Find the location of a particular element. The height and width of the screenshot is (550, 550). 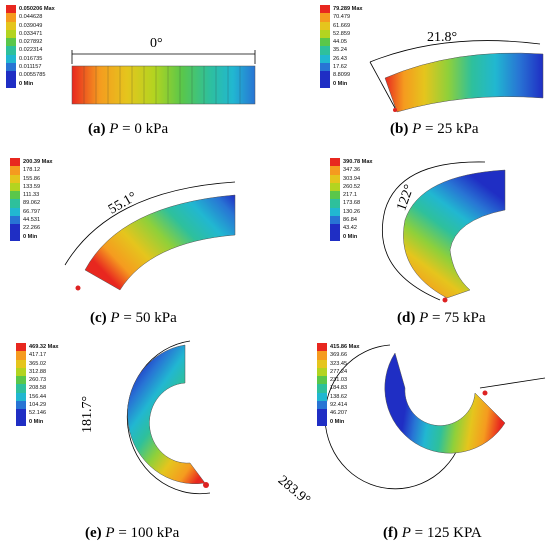

legend-row: 104.29 is located at coordinates (37, 405).